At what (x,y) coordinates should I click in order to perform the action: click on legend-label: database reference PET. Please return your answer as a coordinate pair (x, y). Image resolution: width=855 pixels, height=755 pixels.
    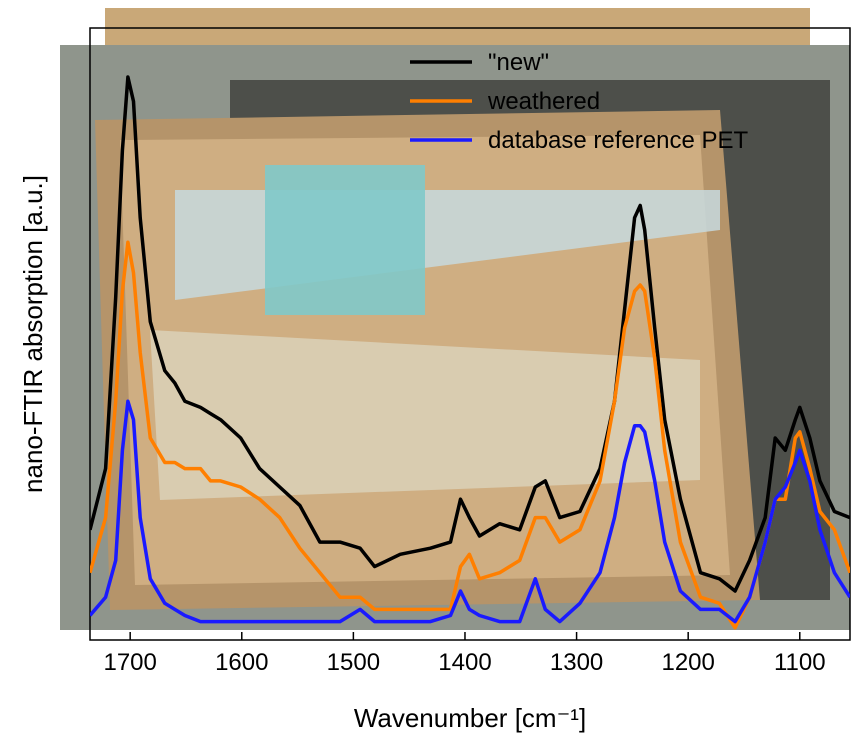
    Looking at the image, I should click on (618, 140).